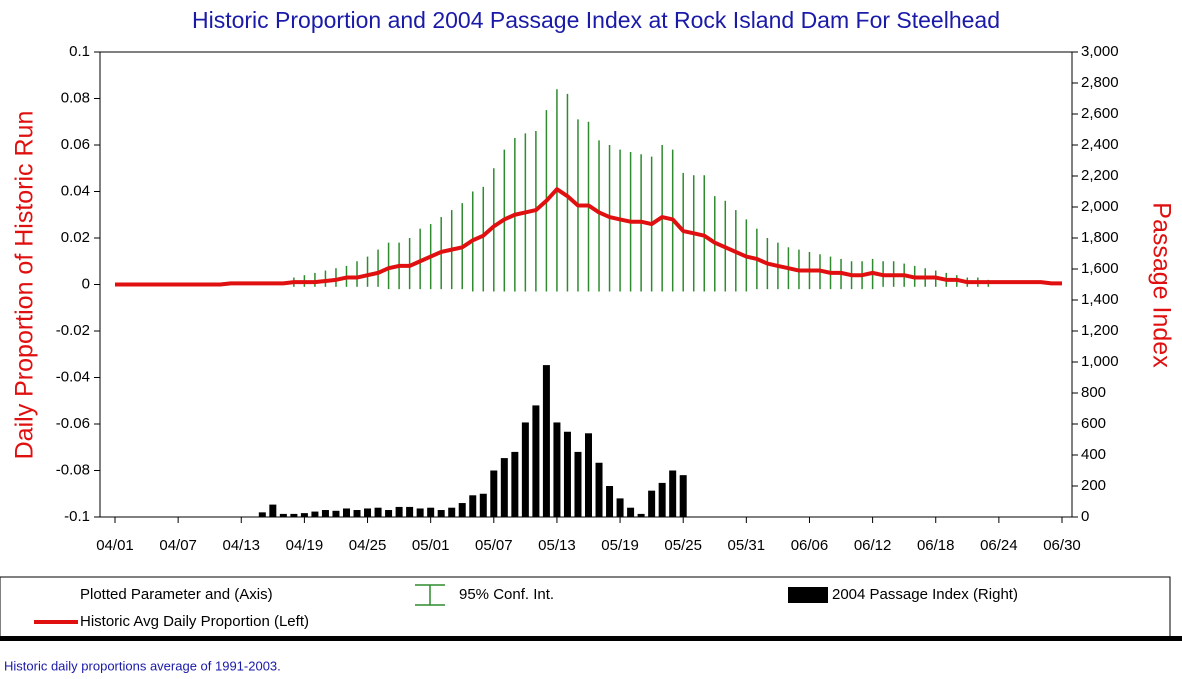 The width and height of the screenshot is (1182, 679). What do you see at coordinates (588, 237) in the screenshot?
I see `line` at bounding box center [588, 237].